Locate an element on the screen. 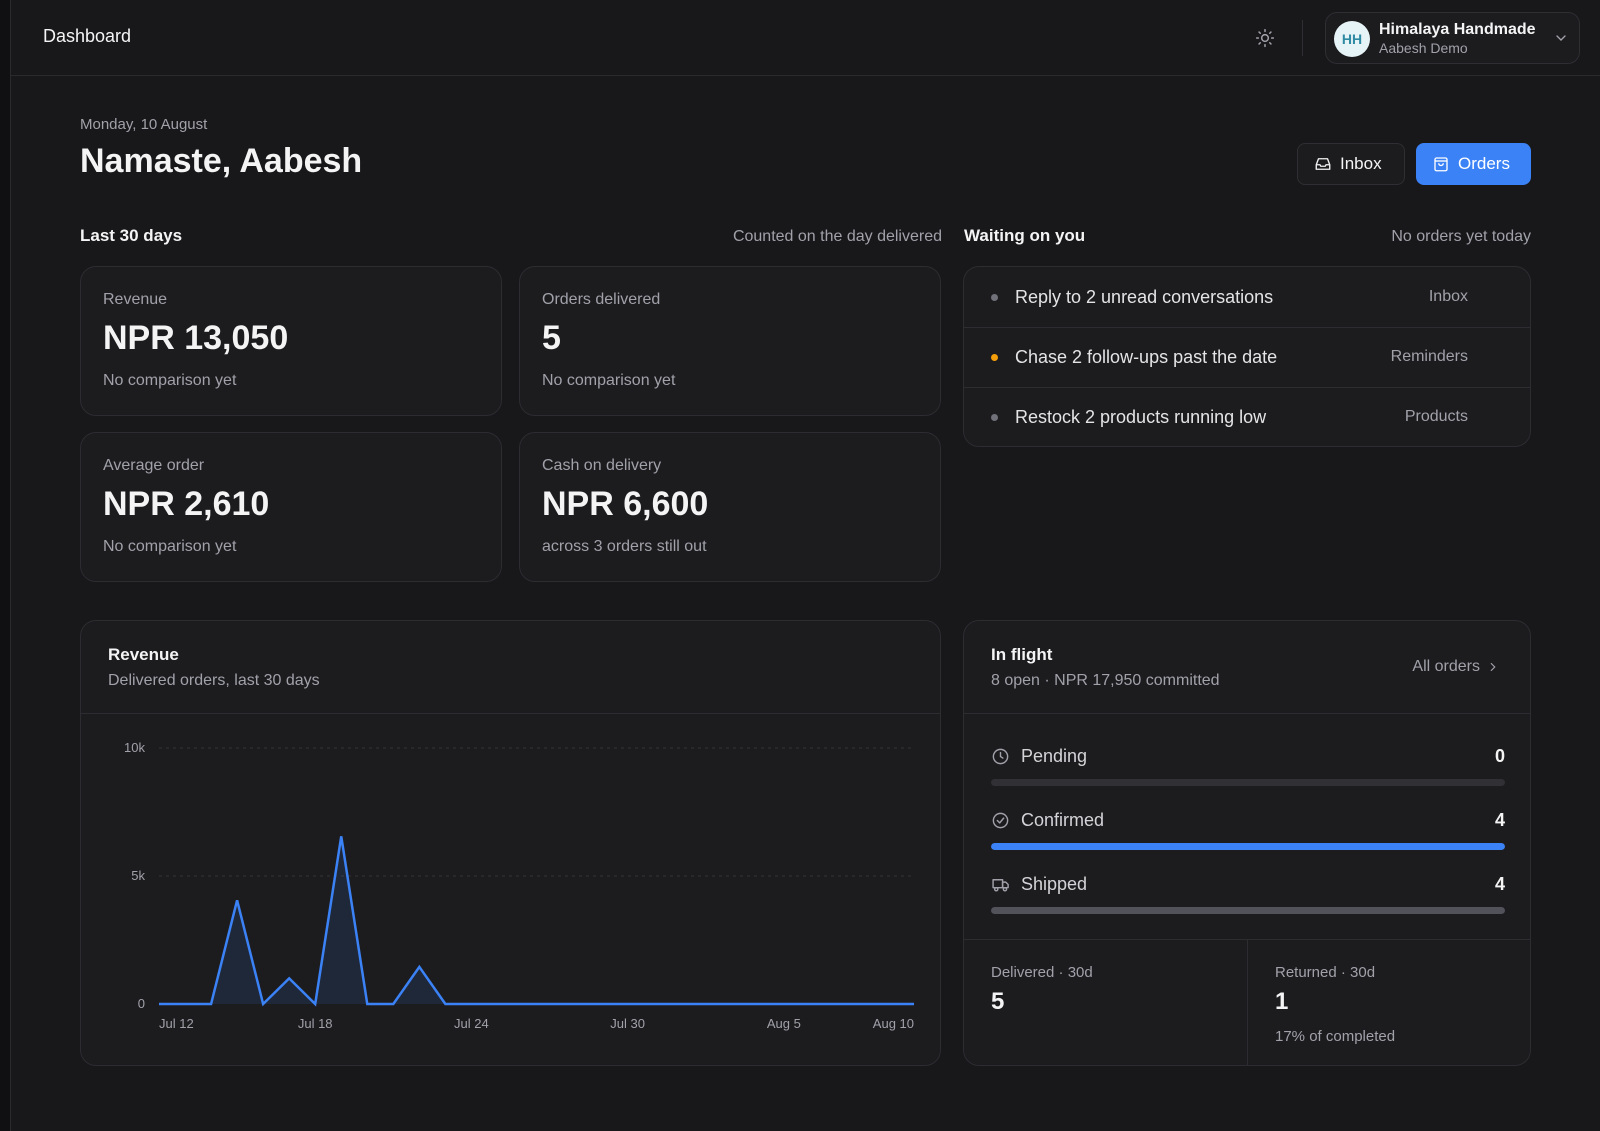 The image size is (1600, 1131). stat-label: Orders delivered is located at coordinates (601, 299).